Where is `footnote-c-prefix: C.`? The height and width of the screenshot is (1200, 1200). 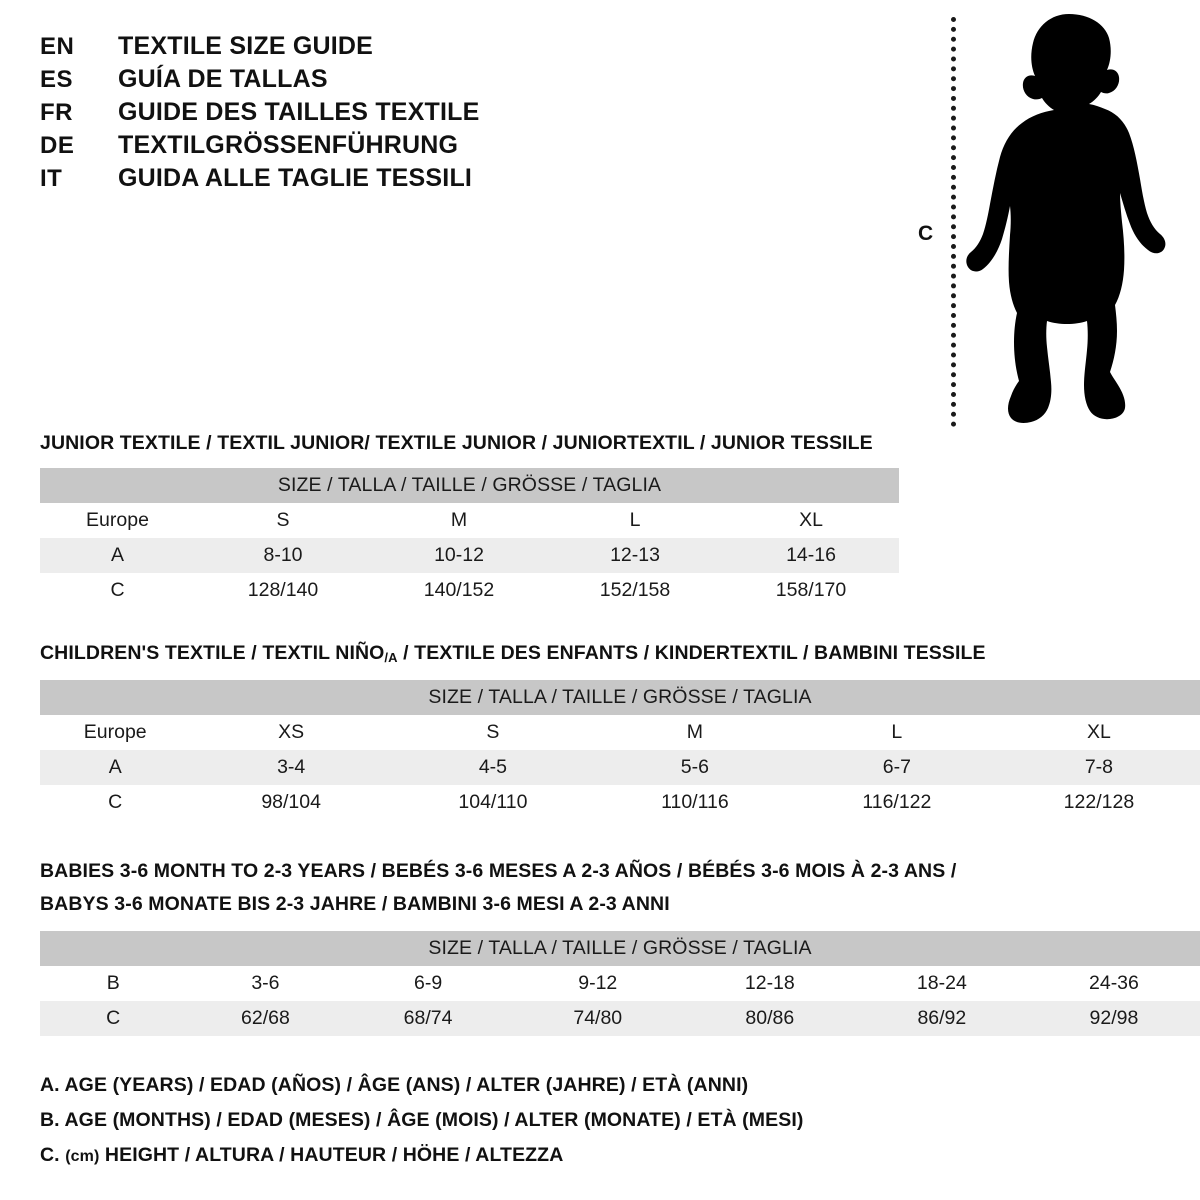
footnote-c-prefix: C. is located at coordinates (53, 1155).